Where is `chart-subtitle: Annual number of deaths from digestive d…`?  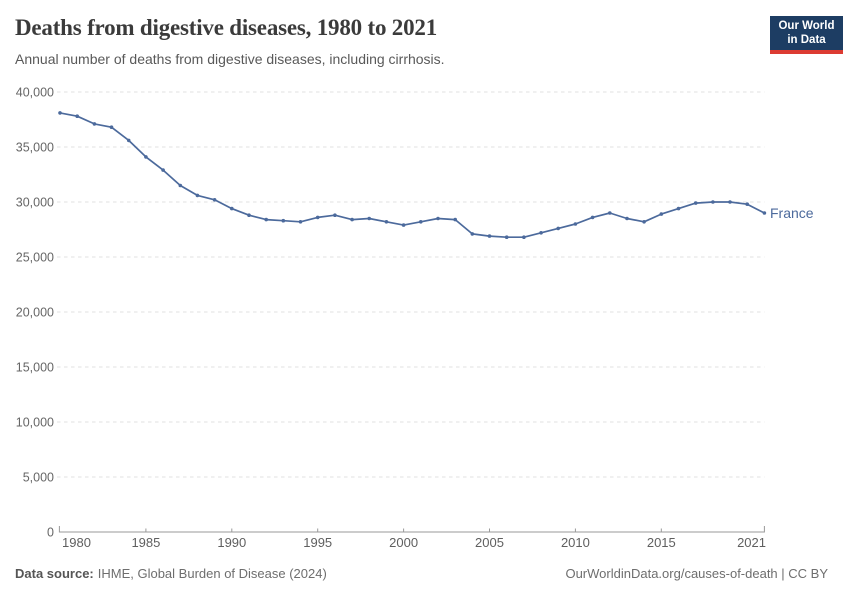
chart-subtitle: Annual number of deaths from digestive d… is located at coordinates (230, 59).